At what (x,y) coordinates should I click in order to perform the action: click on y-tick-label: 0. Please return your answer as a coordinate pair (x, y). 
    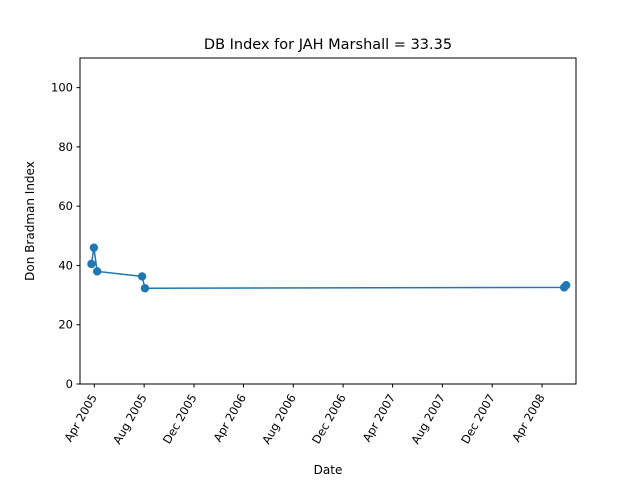
    Looking at the image, I should click on (69, 384).